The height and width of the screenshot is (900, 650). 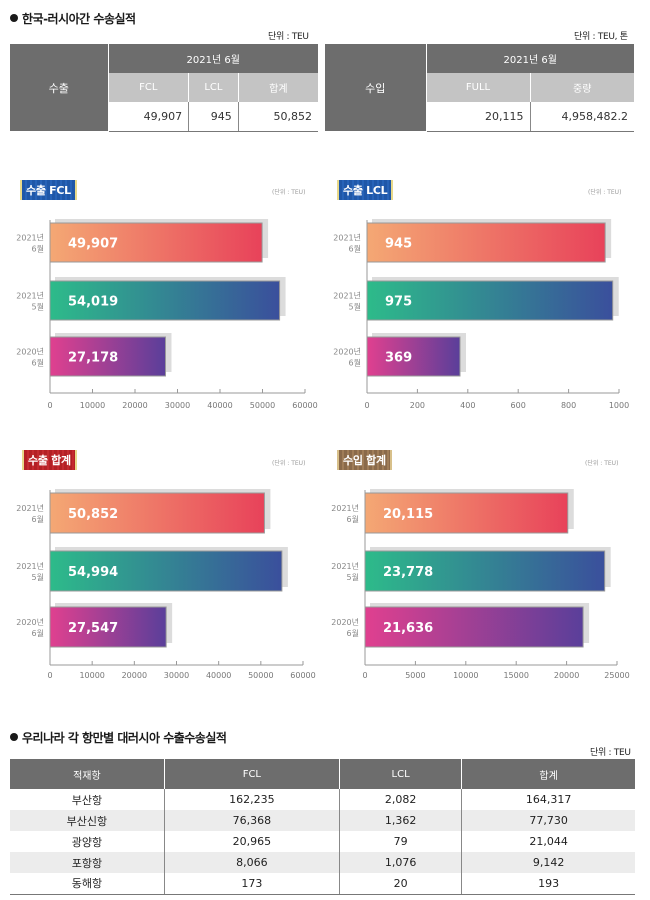 I want to click on port-total: 77,730, so click(x=548, y=820).